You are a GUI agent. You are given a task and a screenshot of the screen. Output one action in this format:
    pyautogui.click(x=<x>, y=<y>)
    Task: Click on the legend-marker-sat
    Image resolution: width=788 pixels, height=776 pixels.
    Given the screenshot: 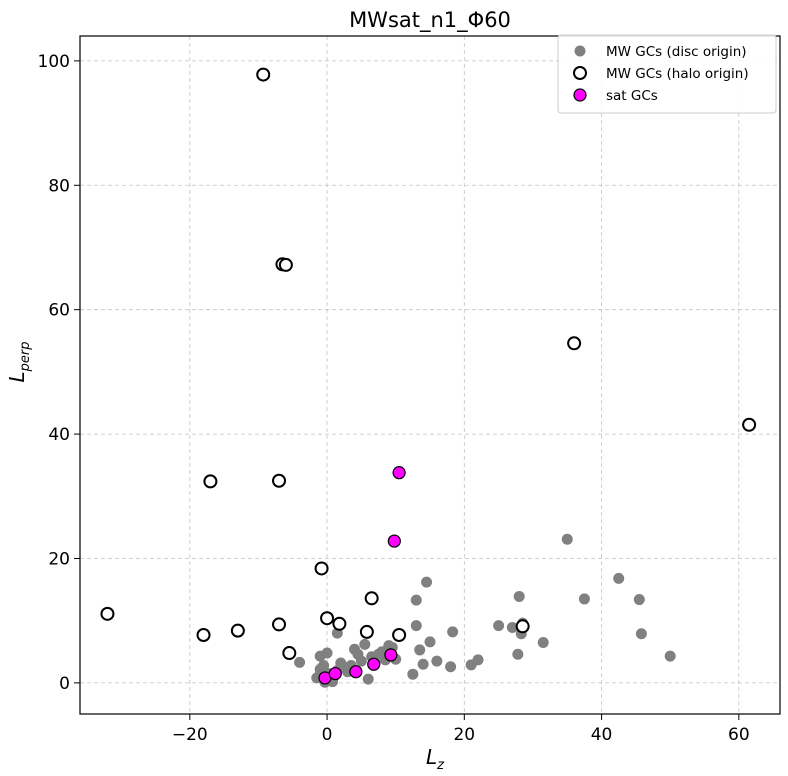 What is the action you would take?
    pyautogui.click(x=580, y=95)
    